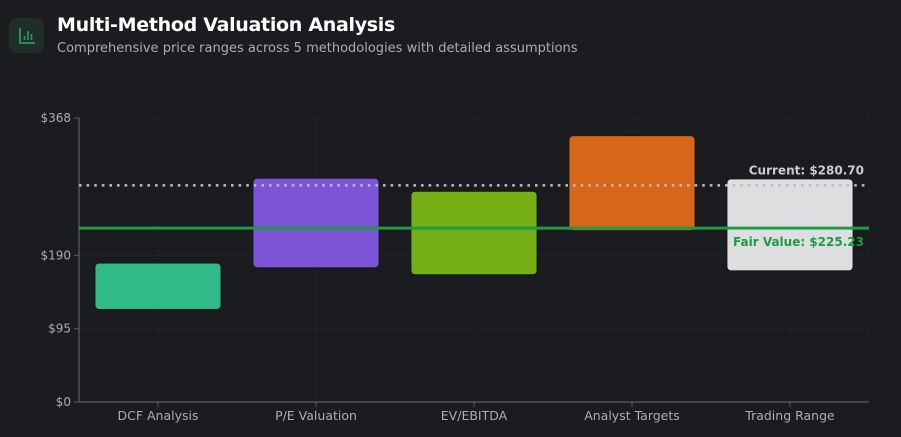  What do you see at coordinates (806, 170) in the screenshot?
I see `current-price-label: Current: $280.70` at bounding box center [806, 170].